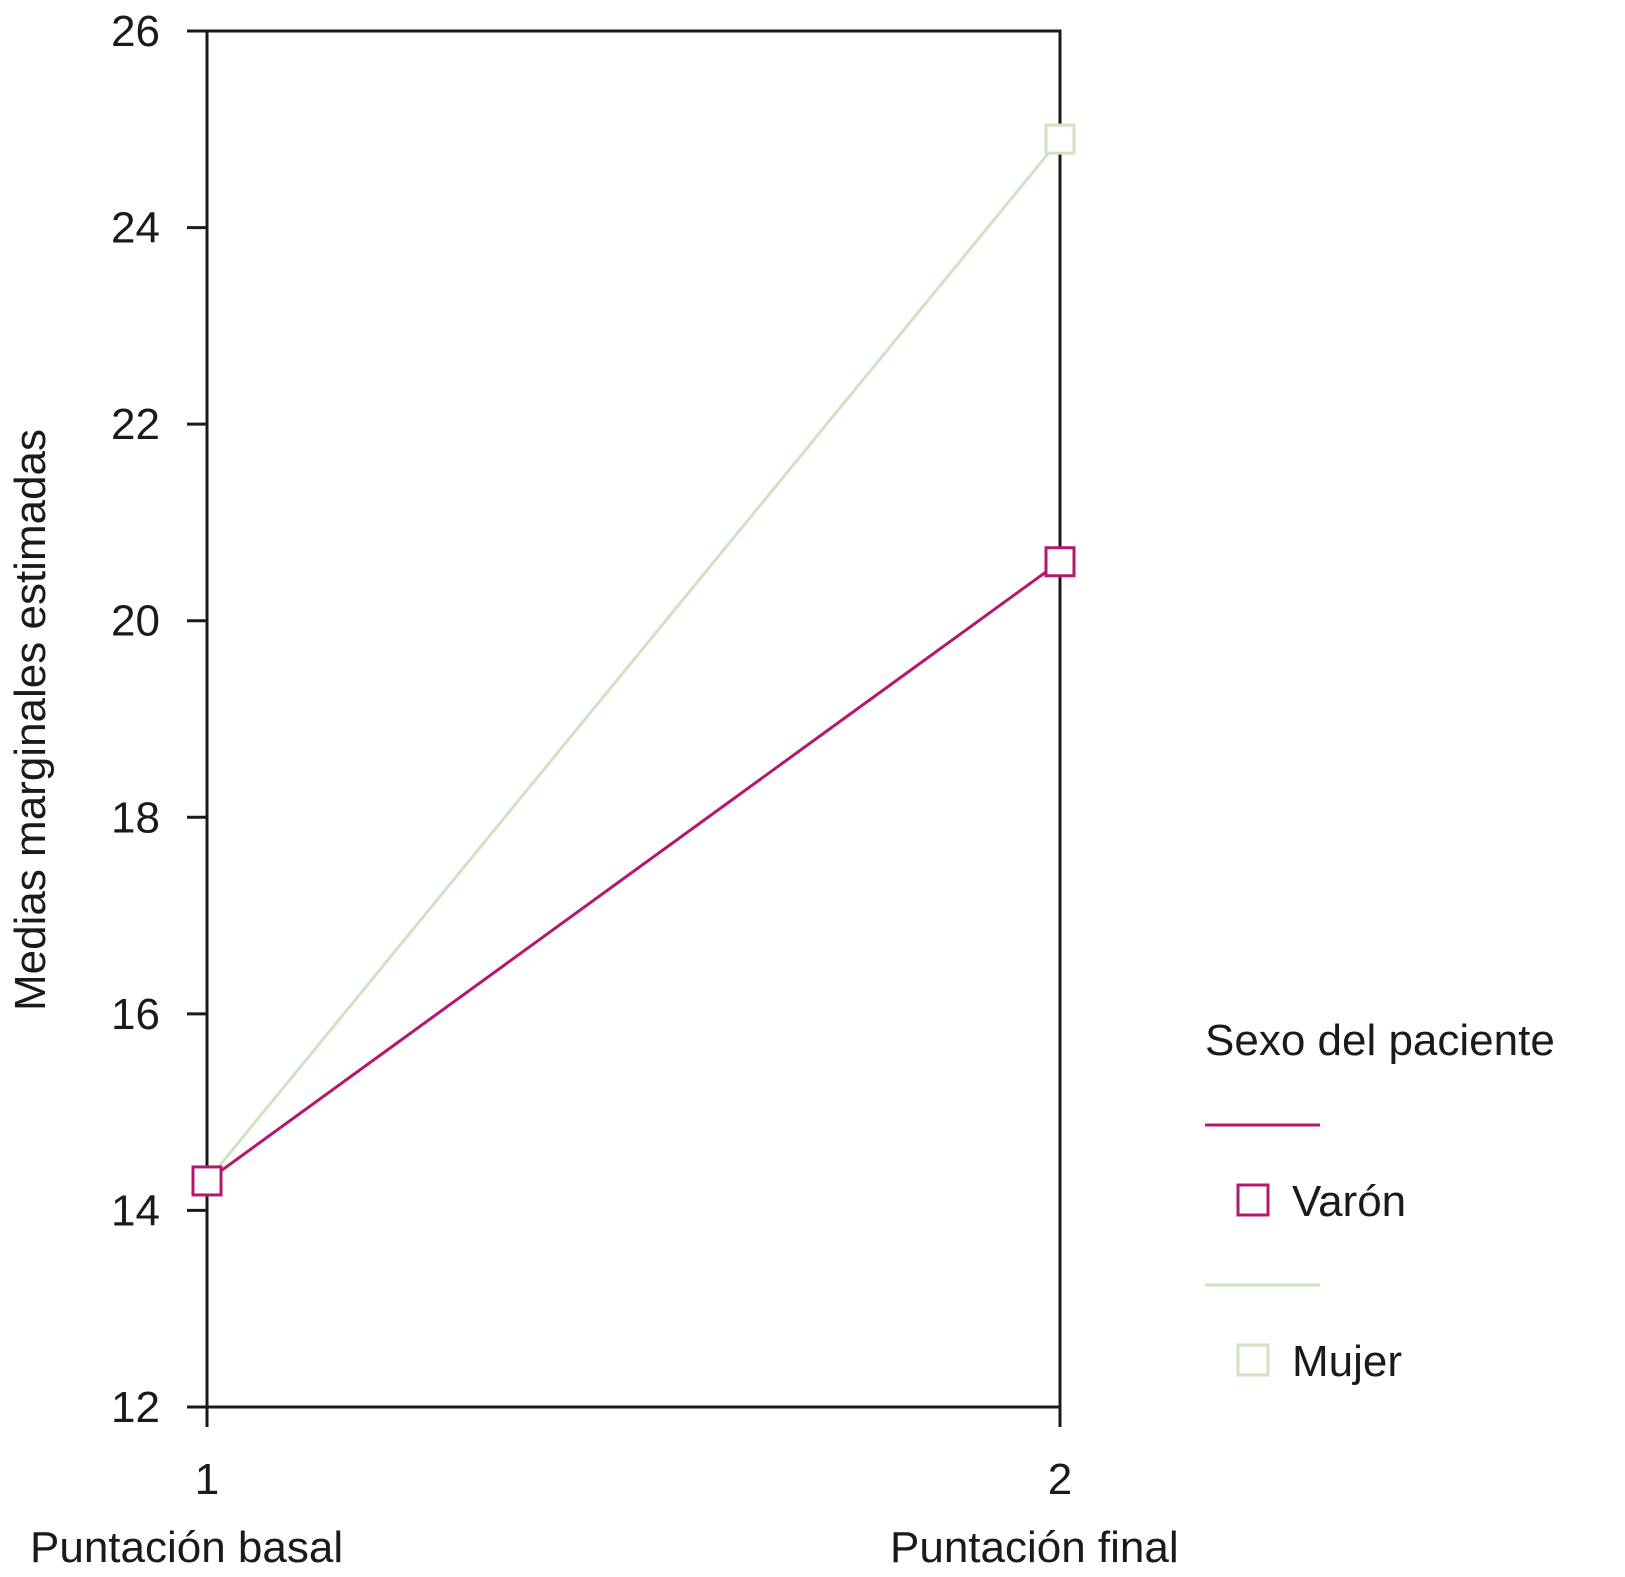  Describe the element at coordinates (135, 621) in the screenshot. I see `y-tick-label: 20` at that location.